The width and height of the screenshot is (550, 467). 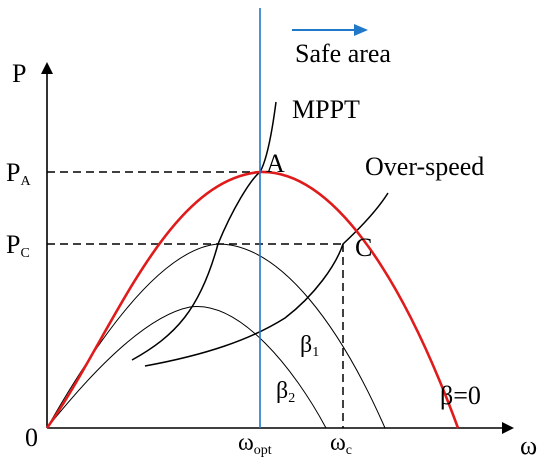 I want to click on beta1-sub: 1, so click(x=315, y=352).